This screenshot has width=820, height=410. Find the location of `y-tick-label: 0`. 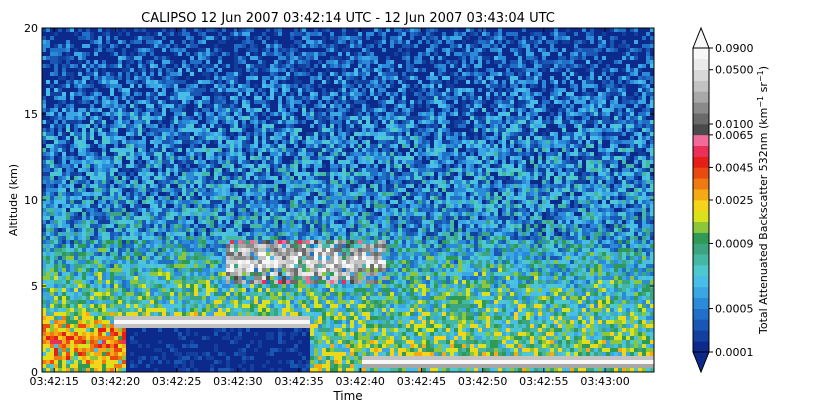

y-tick-label: 0 is located at coordinates (34, 372).